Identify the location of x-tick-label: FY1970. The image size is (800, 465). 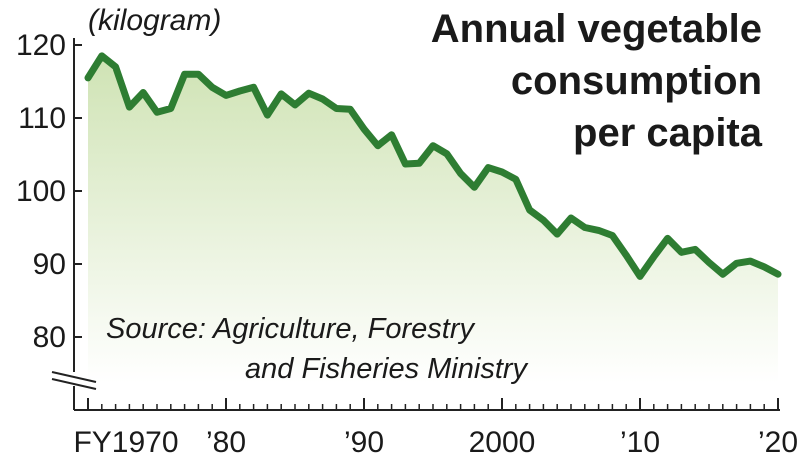
(125, 442).